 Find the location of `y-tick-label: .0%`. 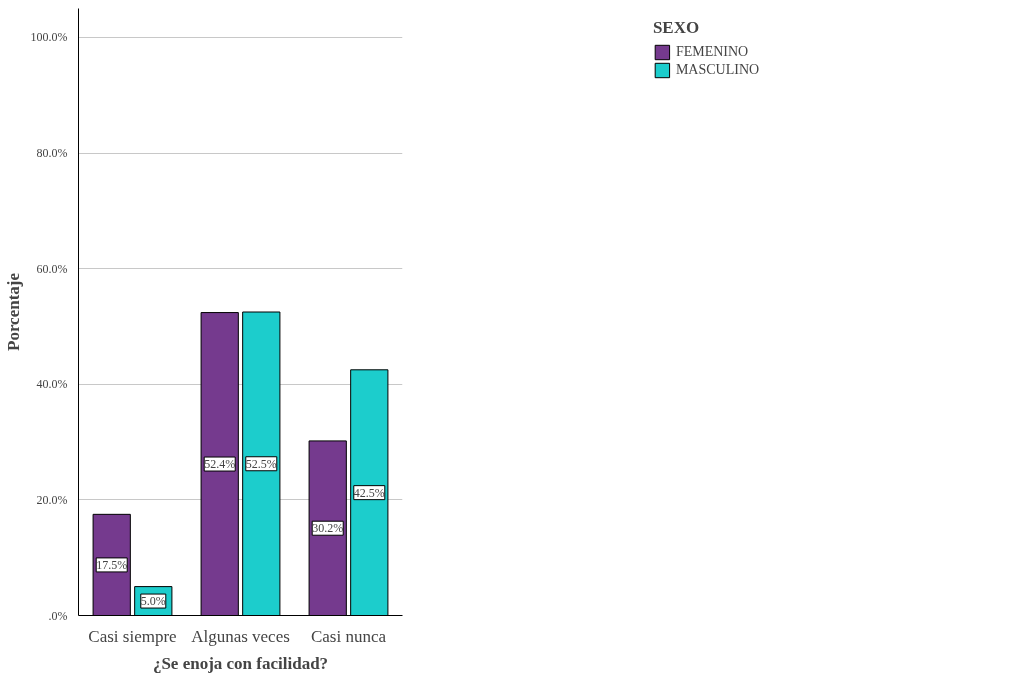

y-tick-label: .0% is located at coordinates (58, 615).